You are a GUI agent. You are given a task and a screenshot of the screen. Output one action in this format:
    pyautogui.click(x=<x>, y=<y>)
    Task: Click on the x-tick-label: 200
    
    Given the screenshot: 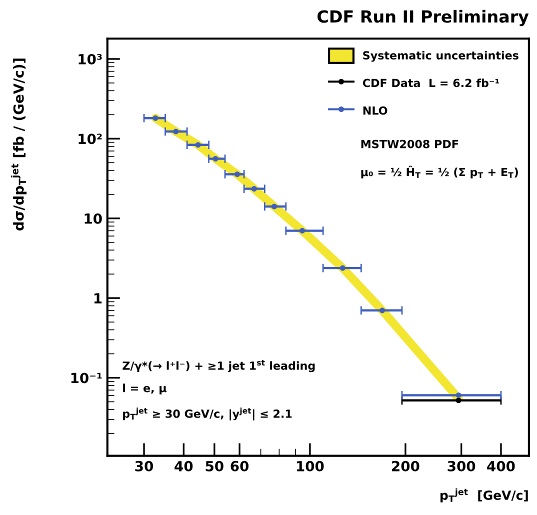 What is the action you would take?
    pyautogui.click(x=406, y=466)
    